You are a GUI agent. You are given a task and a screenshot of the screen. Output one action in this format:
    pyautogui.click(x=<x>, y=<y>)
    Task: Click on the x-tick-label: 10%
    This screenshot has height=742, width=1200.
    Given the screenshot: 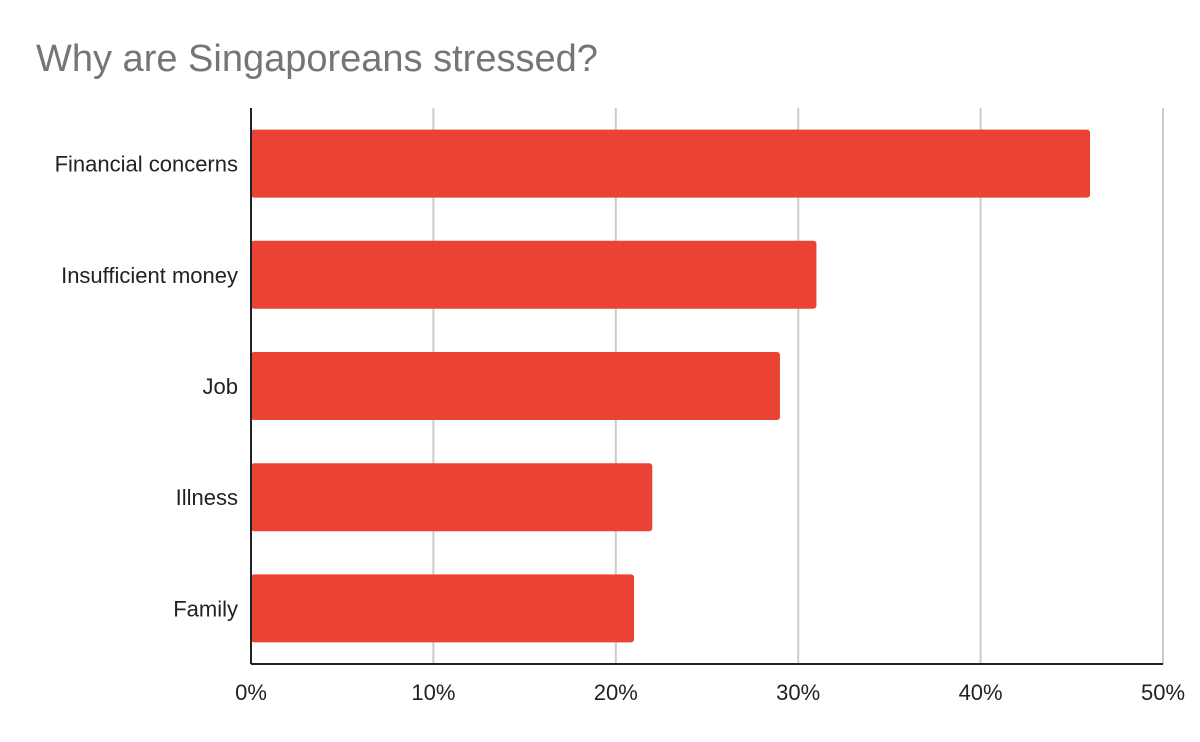 What is the action you would take?
    pyautogui.click(x=433, y=692)
    